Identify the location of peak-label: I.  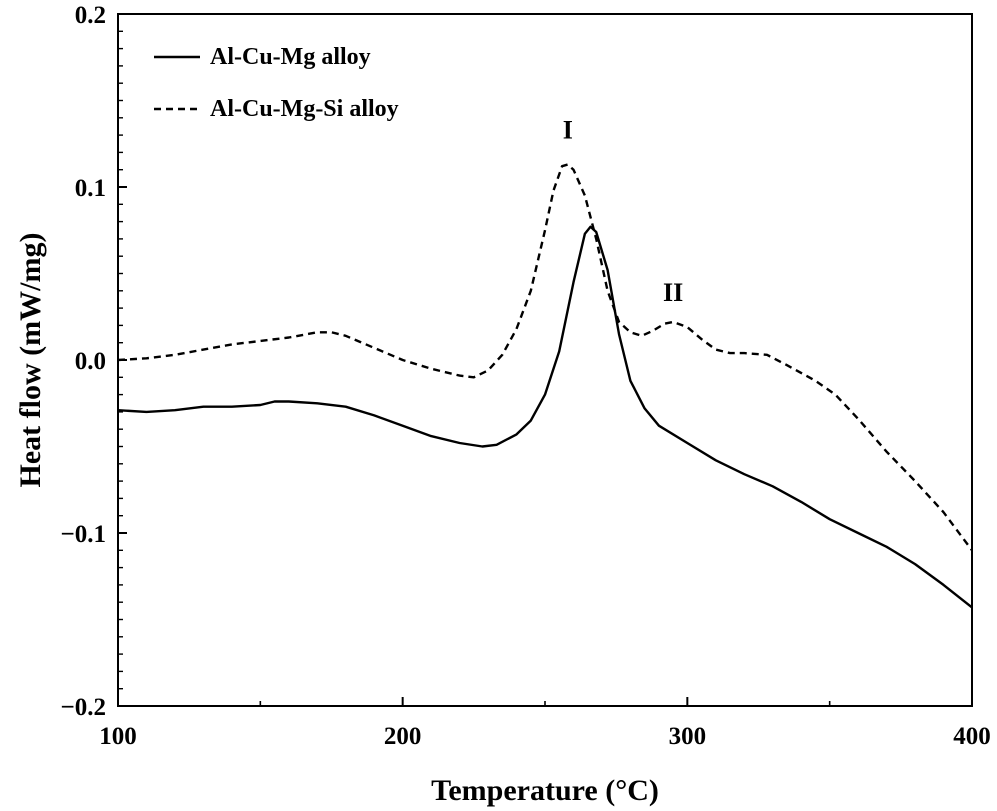
(568, 130).